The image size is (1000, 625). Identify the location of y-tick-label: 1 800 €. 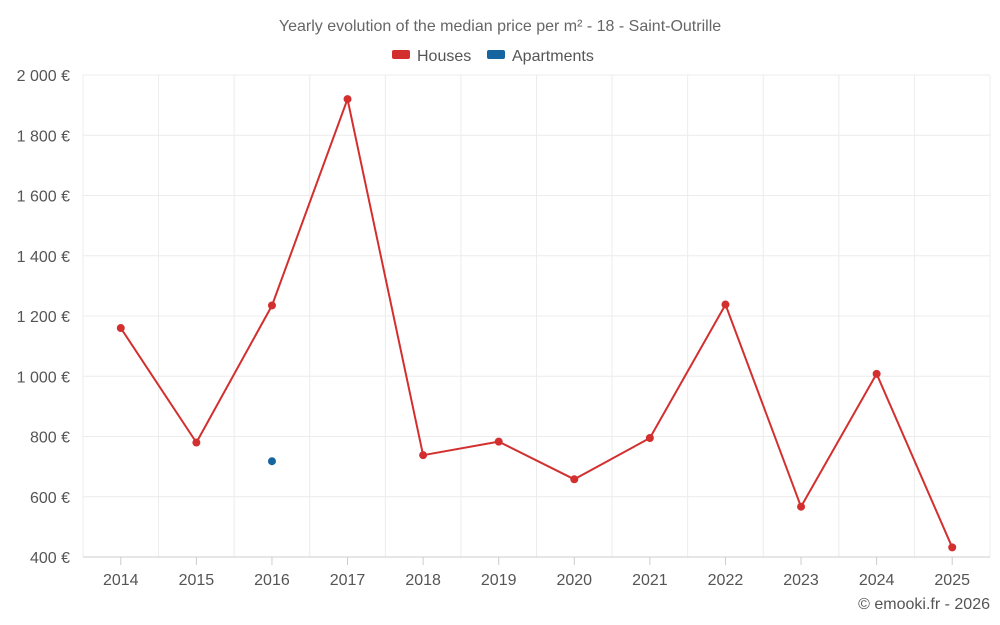
(43, 136).